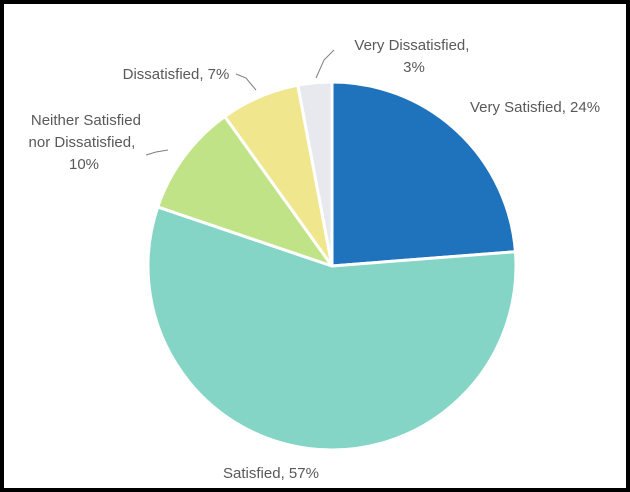 This screenshot has height=492, width=630. I want to click on data-label-neither-line-2: nor Dissatisfied,, so click(82, 142).